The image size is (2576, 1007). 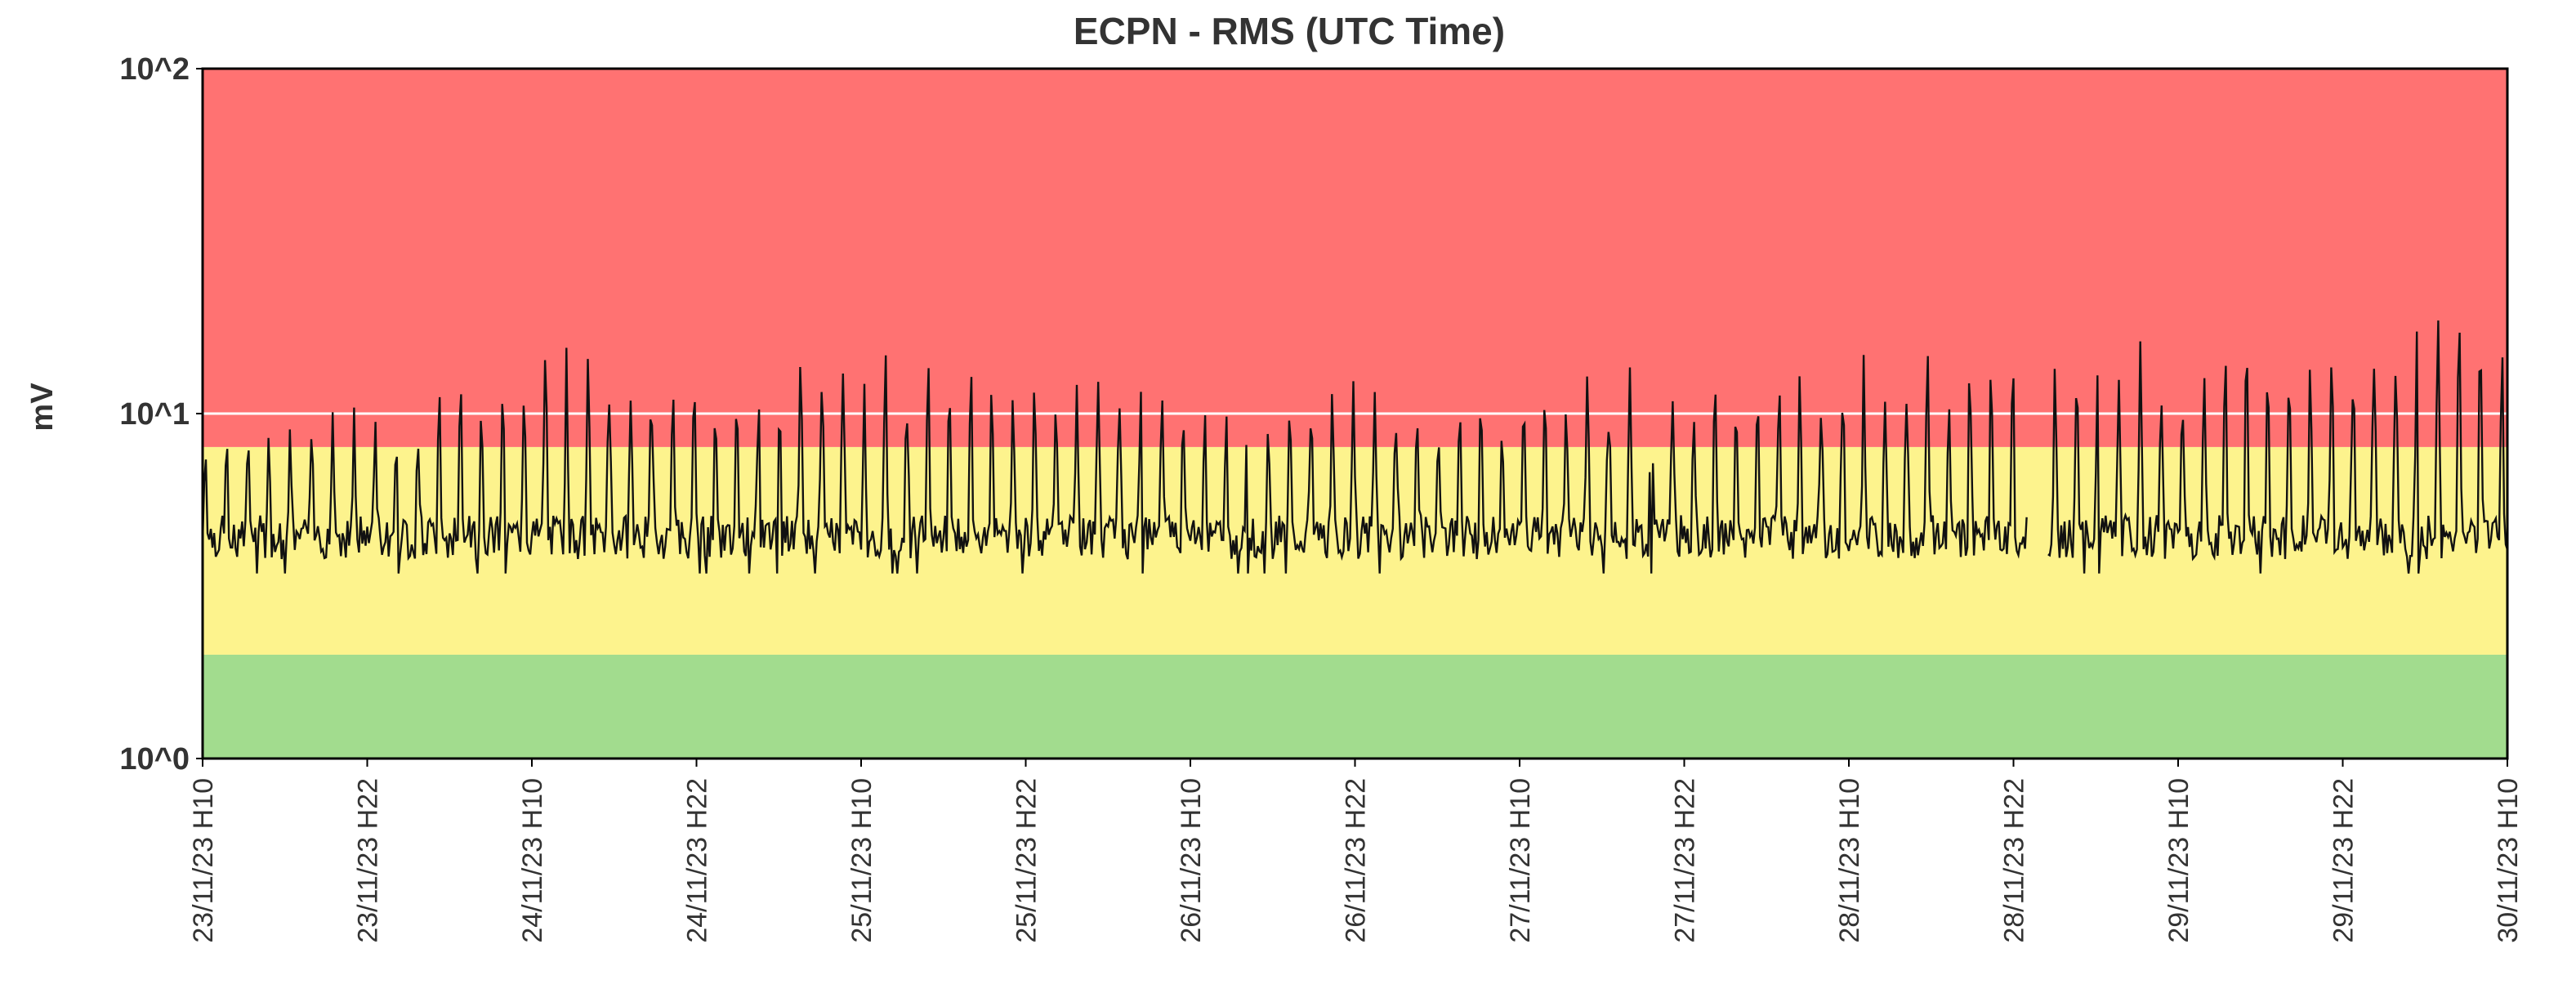 I want to click on x-tick-label-7: 26/11/23 H22, so click(x=1356, y=860).